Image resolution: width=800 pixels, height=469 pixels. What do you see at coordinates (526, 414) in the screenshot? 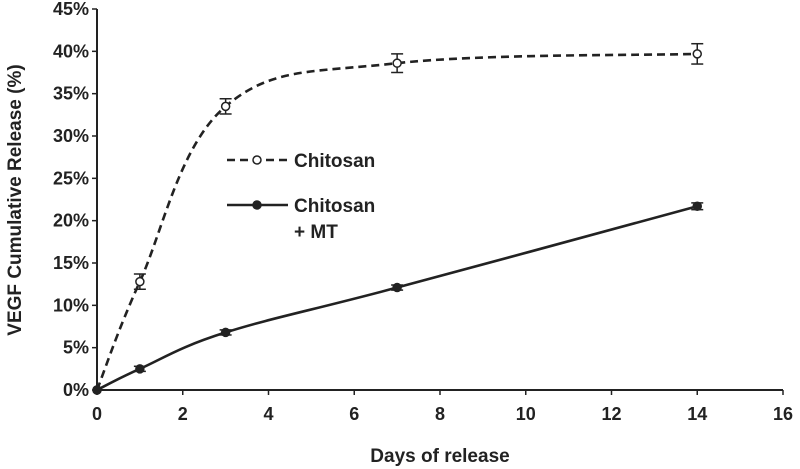
I see `x-tick-label: 10` at bounding box center [526, 414].